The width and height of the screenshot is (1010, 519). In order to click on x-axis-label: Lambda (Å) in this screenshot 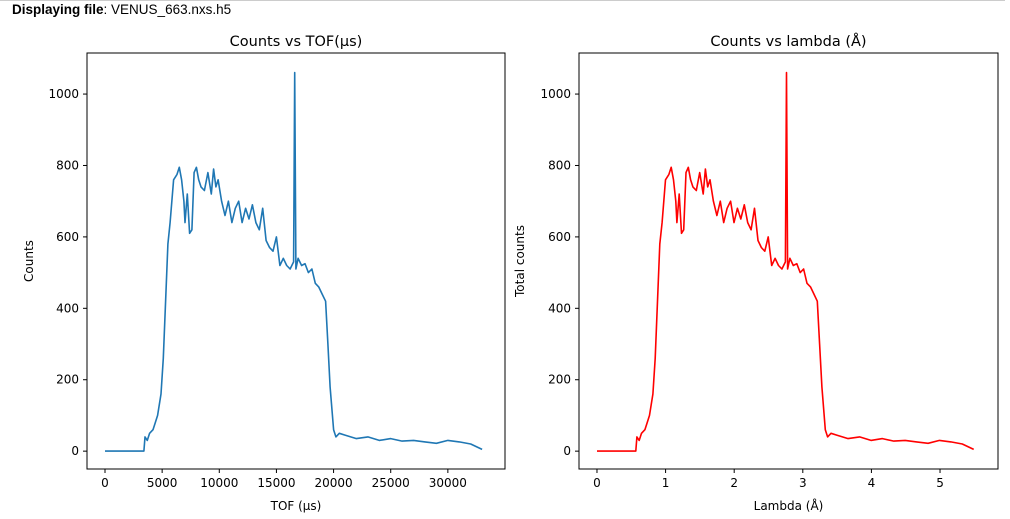, I will do `click(789, 505)`.